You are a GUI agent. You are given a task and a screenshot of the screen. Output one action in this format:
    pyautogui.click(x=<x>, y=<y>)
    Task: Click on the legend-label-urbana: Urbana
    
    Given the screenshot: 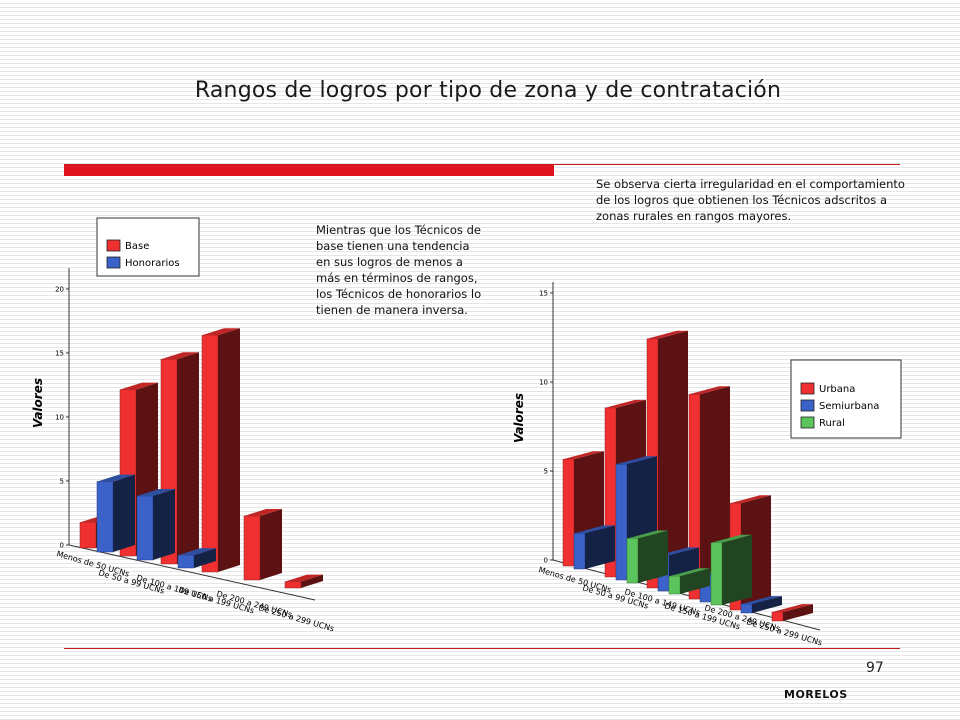 What is the action you would take?
    pyautogui.click(x=837, y=389)
    